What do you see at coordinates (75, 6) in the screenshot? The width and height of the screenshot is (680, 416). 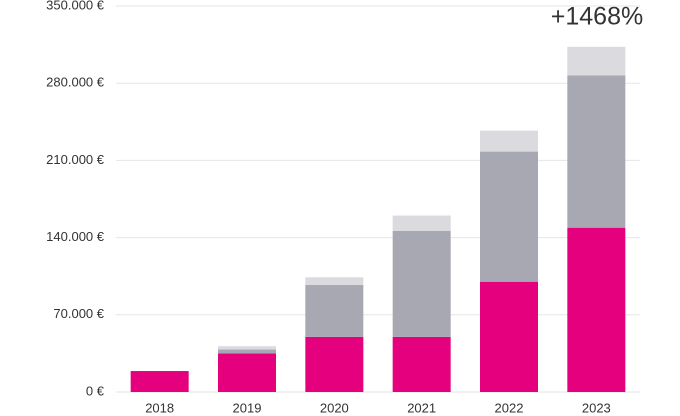 I see `y-tick-label: 350.000 €` at bounding box center [75, 6].